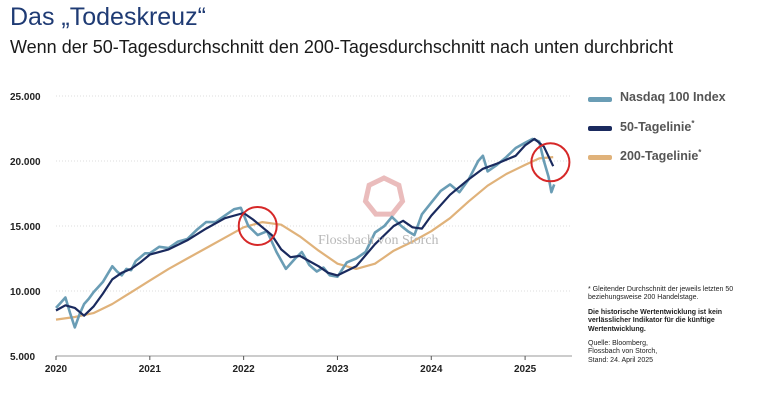 Image resolution: width=760 pixels, height=401 pixels. I want to click on x-tick-label: 2022, so click(244, 369).